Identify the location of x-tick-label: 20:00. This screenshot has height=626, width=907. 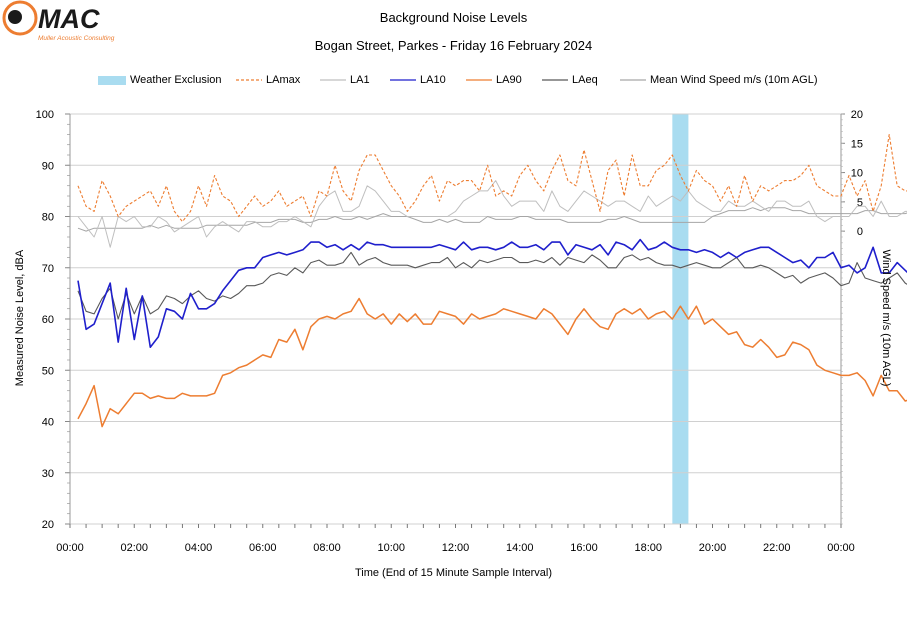
(713, 548).